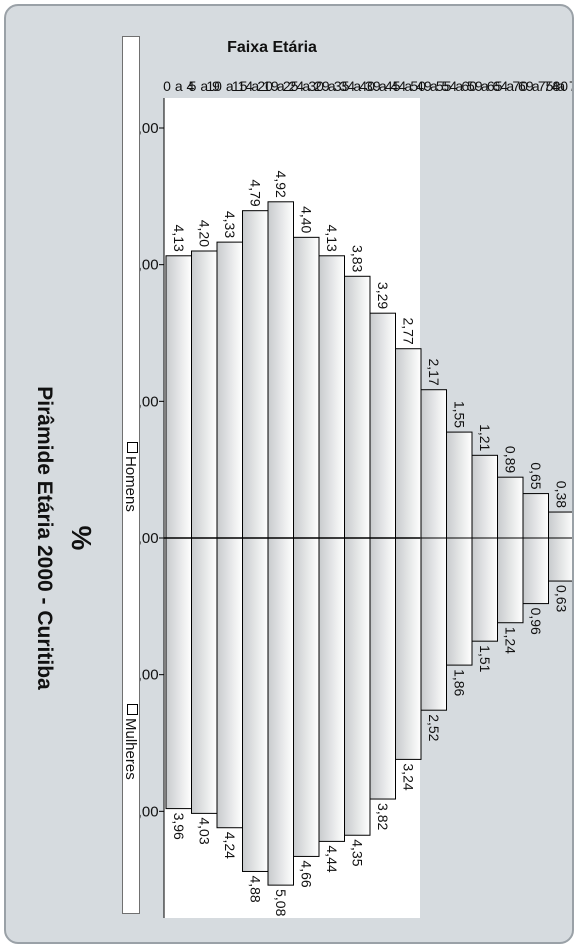 The image size is (576, 946). I want to click on category-label: 35 a 39, so click(357, 86).